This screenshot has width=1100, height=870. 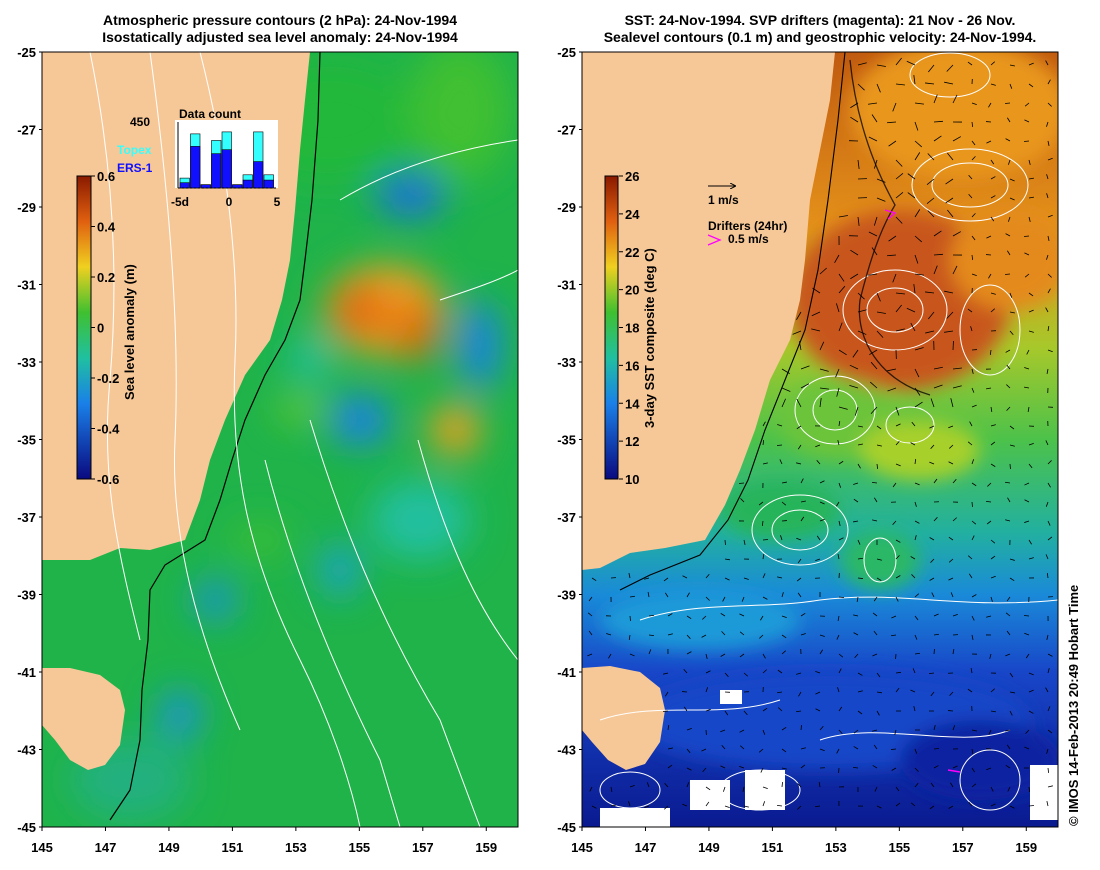 I want to click on right-lat-tick: -31, so click(x=566, y=285).